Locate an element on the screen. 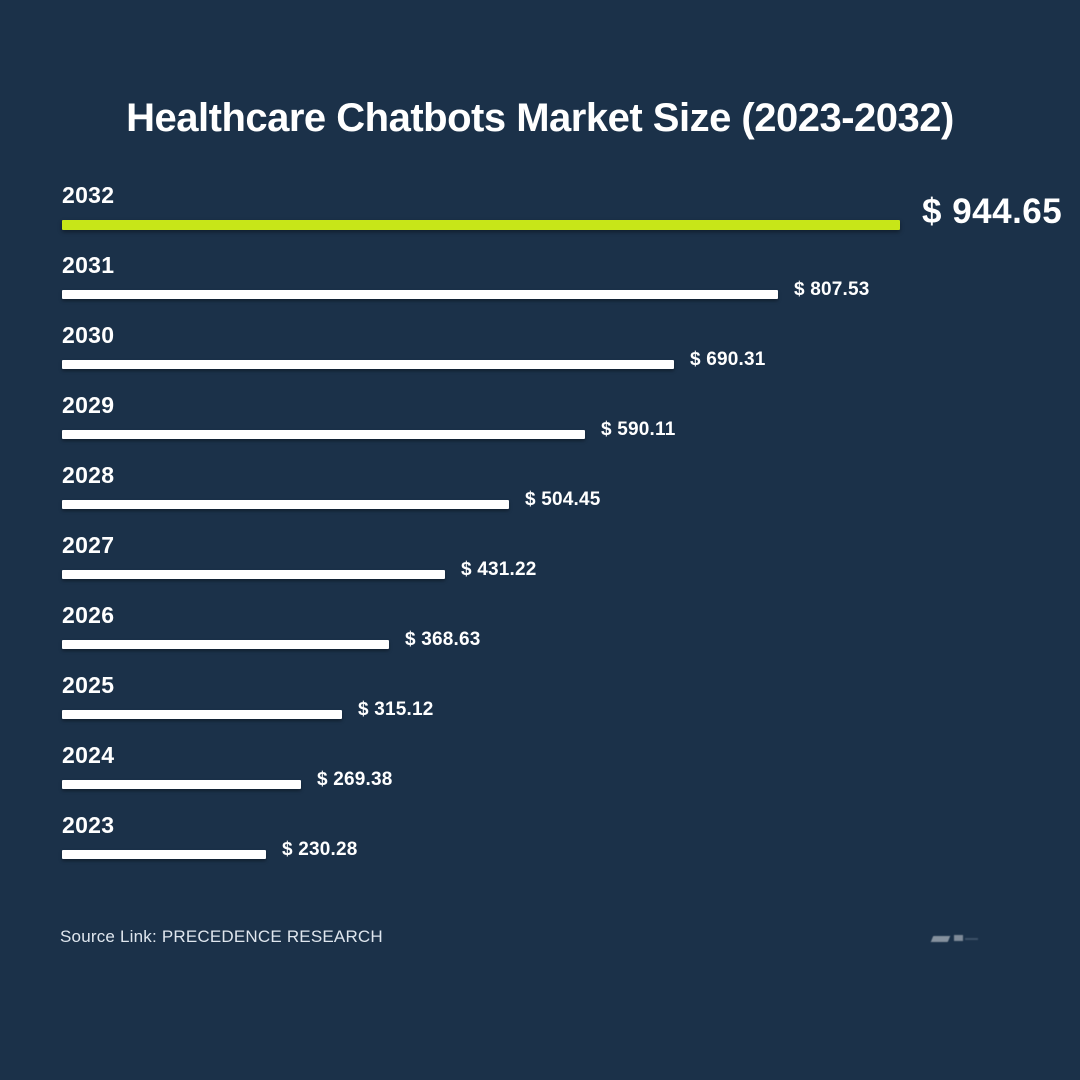 The image size is (1080, 1080). bar-year-label: 2028 is located at coordinates (88, 475).